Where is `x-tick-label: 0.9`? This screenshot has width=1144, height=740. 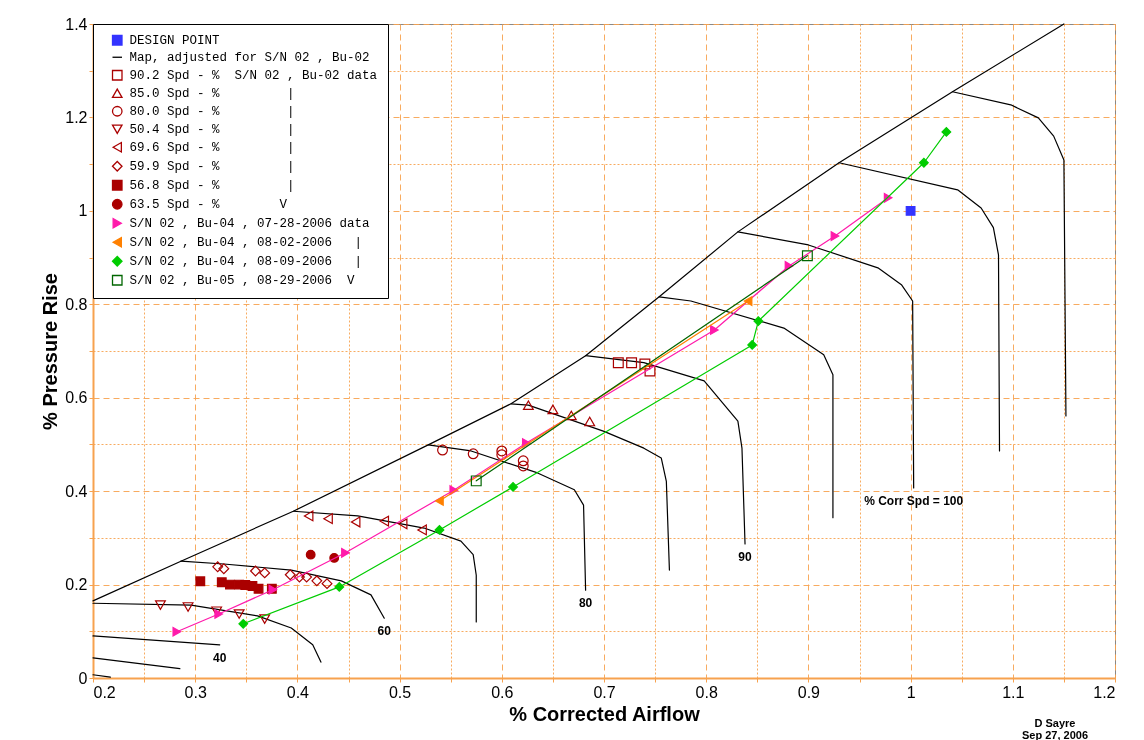 x-tick-label: 0.9 is located at coordinates (809, 692).